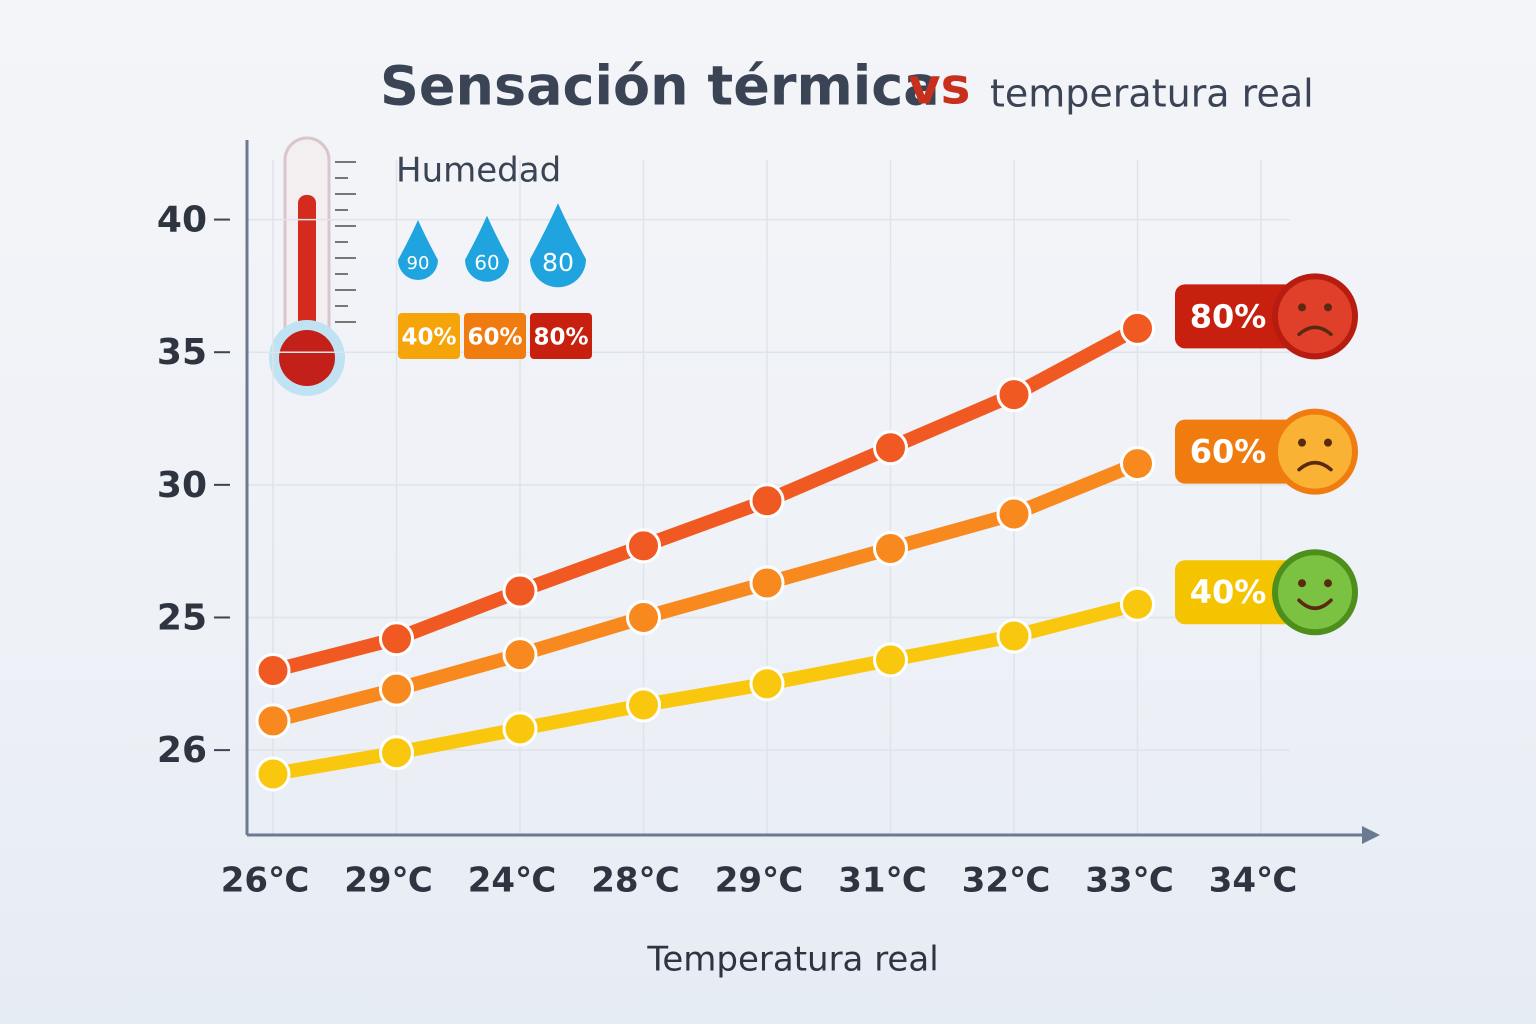 Image resolution: width=1536 pixels, height=1024 pixels. Describe the element at coordinates (1006, 881) in the screenshot. I see `x-tick-label: 32℃` at that location.